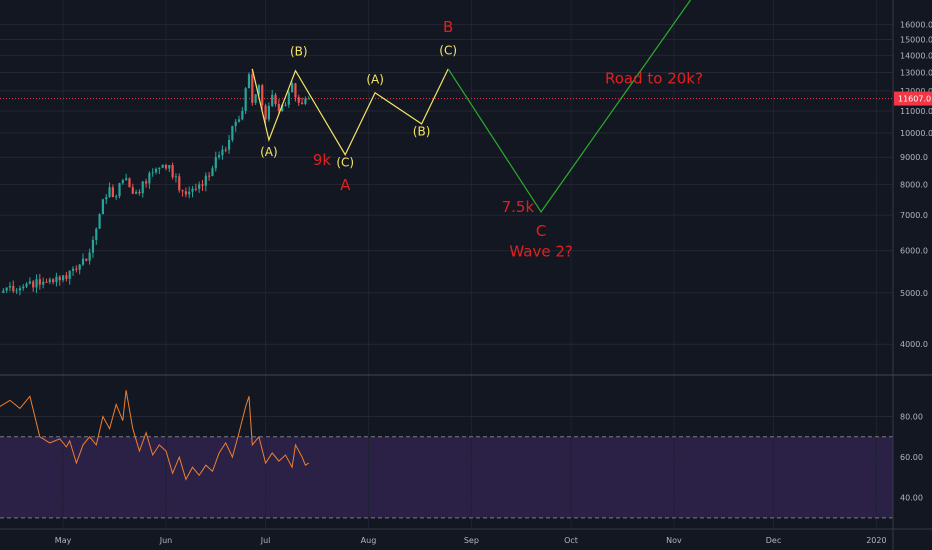 This screenshot has height=550, width=932. Describe the element at coordinates (518, 207) in the screenshot. I see `annotation-label: 7.5k` at that location.